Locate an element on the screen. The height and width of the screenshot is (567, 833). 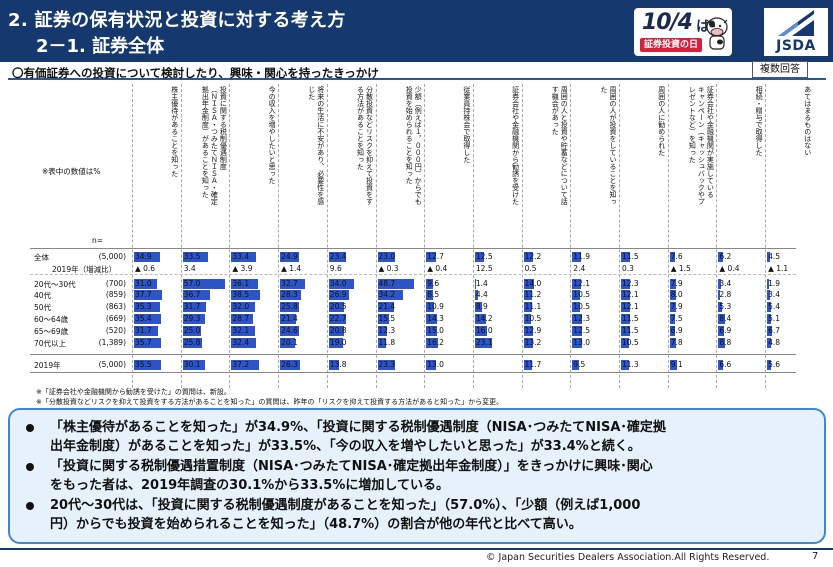
table-cell: 24.6 is located at coordinates (302, 331).